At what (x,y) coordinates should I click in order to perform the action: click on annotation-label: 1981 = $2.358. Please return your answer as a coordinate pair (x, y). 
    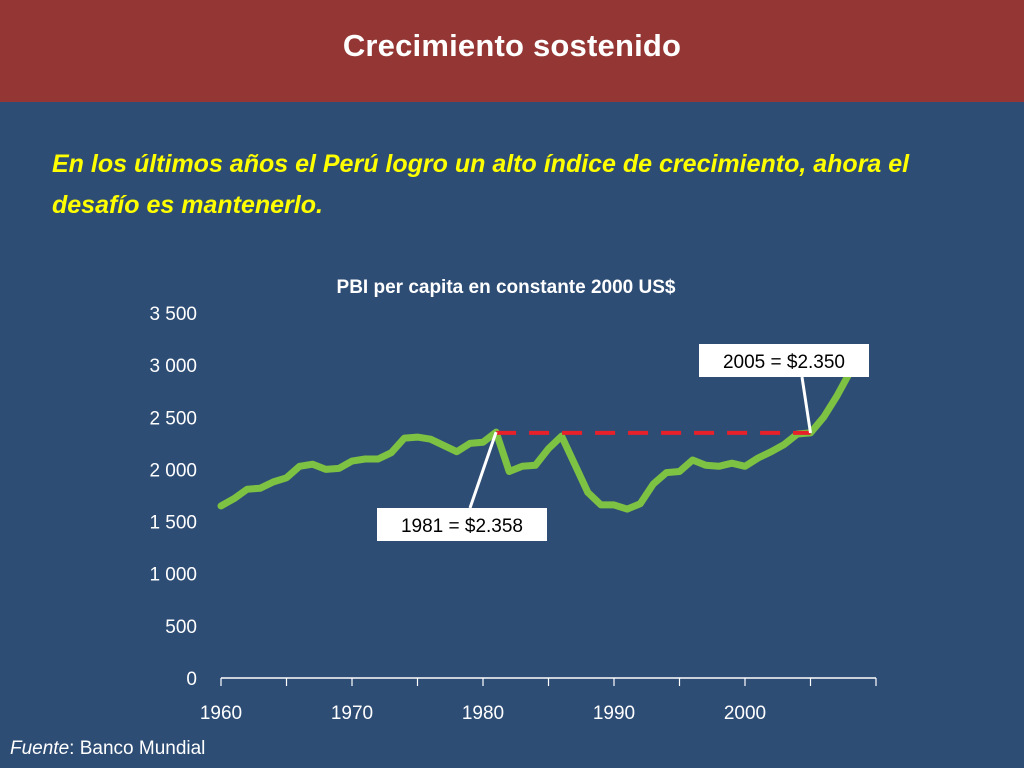
    Looking at the image, I should click on (462, 526).